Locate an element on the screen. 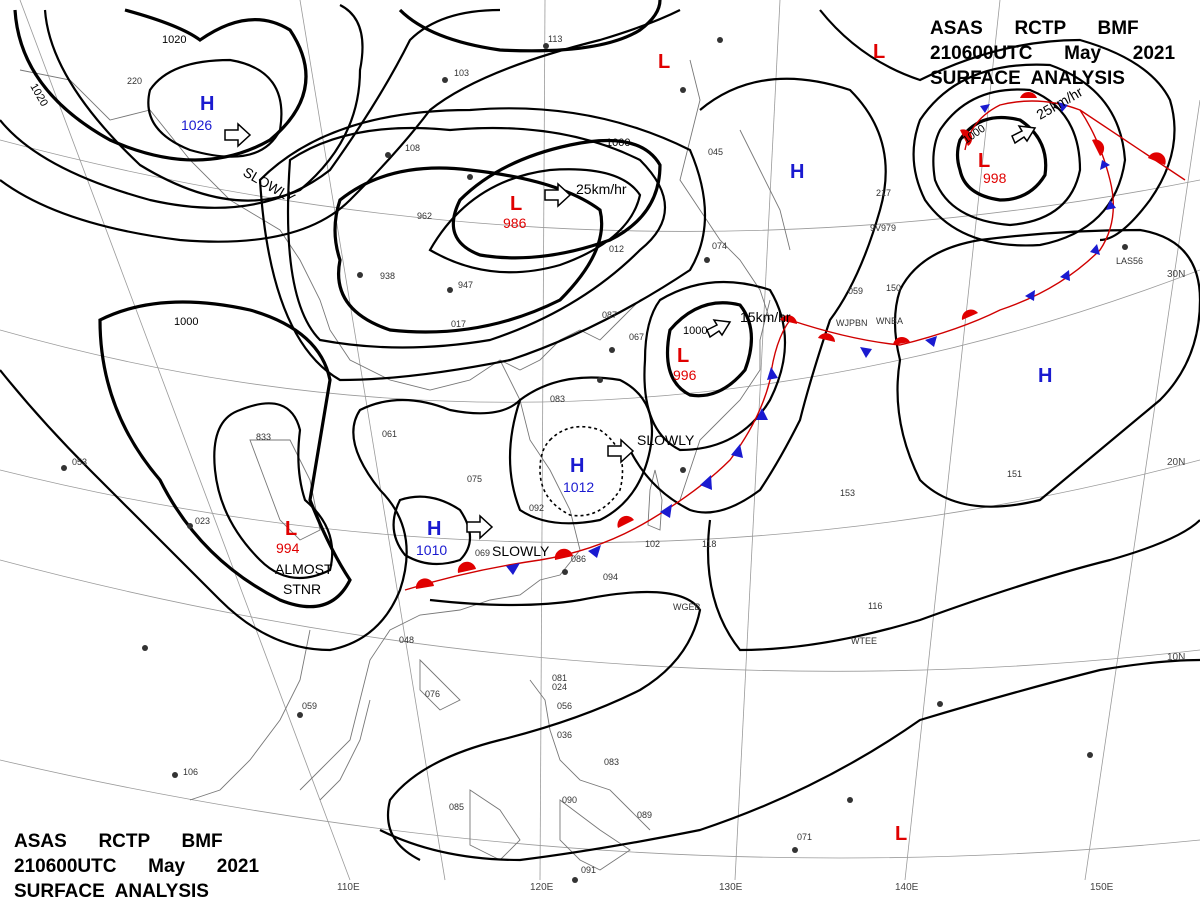 The height and width of the screenshot is (920, 1200). header-bottom-line-3: SURFACE ANALYSIS is located at coordinates (111, 891).